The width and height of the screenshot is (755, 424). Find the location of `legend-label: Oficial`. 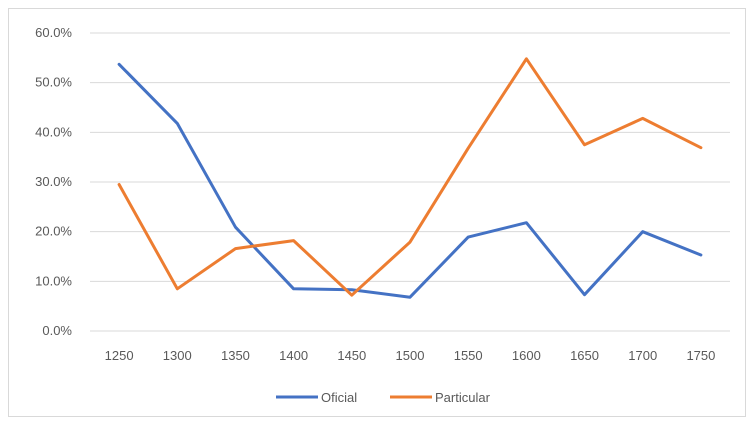

legend-label: Oficial is located at coordinates (339, 397).